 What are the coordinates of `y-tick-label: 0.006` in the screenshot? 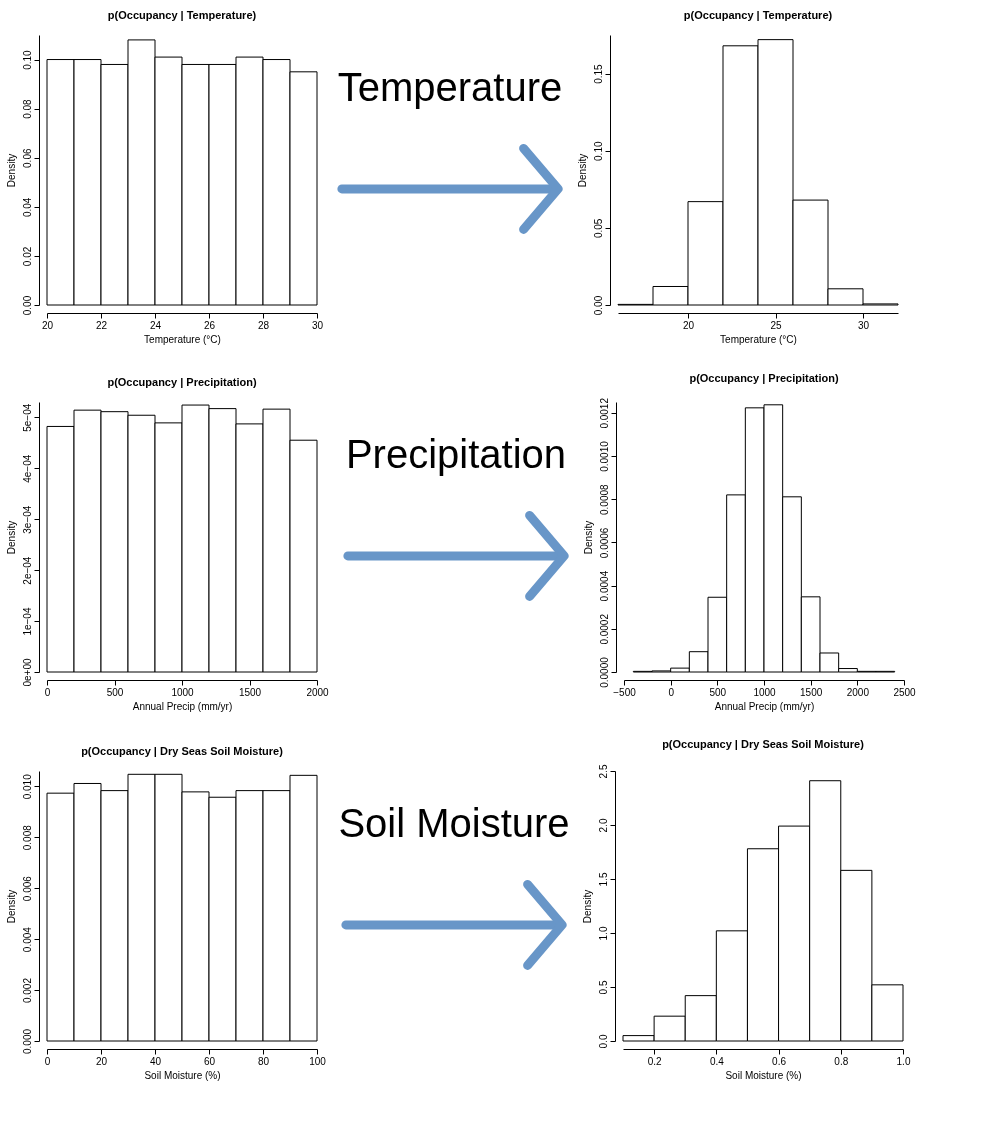 It's located at (27, 888).